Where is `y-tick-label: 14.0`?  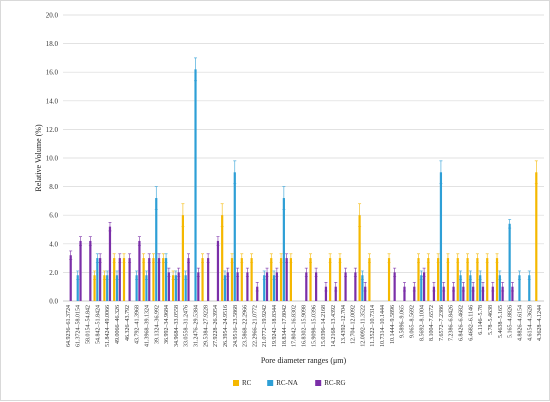
y-tick-label: 14.0 is located at coordinates (52, 101).